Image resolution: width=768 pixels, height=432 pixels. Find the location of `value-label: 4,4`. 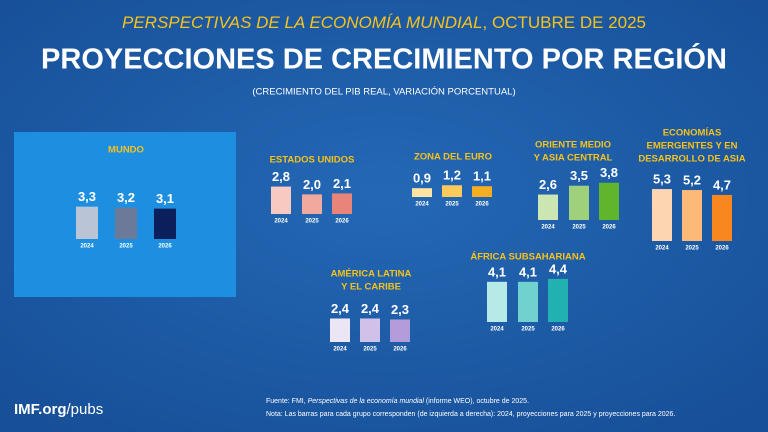

value-label: 4,4 is located at coordinates (558, 268).